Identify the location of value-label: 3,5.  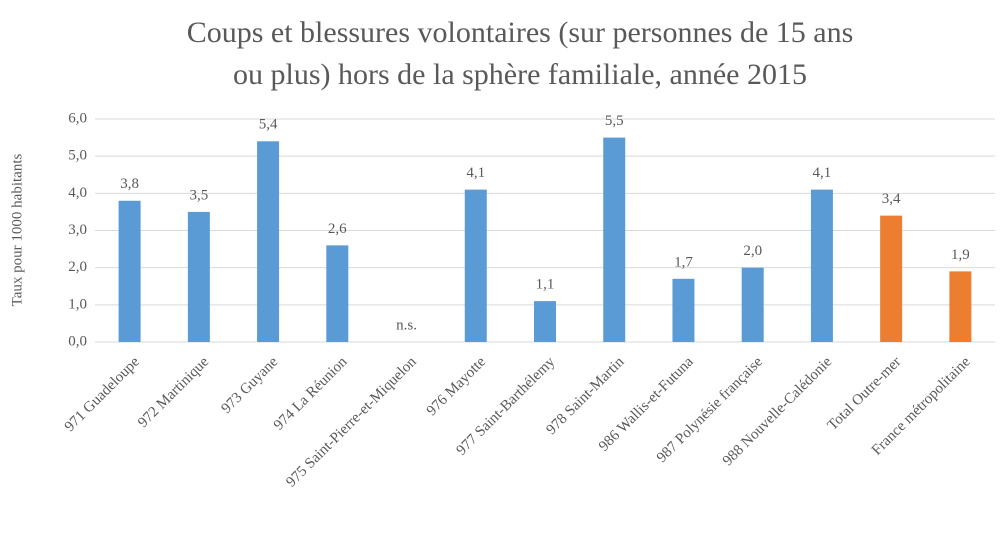
(198, 195).